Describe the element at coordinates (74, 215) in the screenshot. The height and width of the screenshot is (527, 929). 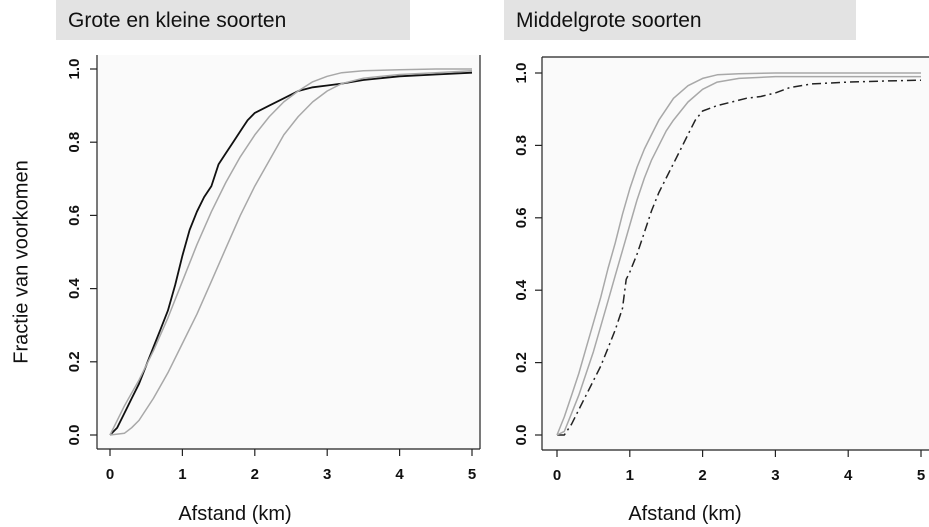
I see `y-tick-label-left: 0.6` at that location.